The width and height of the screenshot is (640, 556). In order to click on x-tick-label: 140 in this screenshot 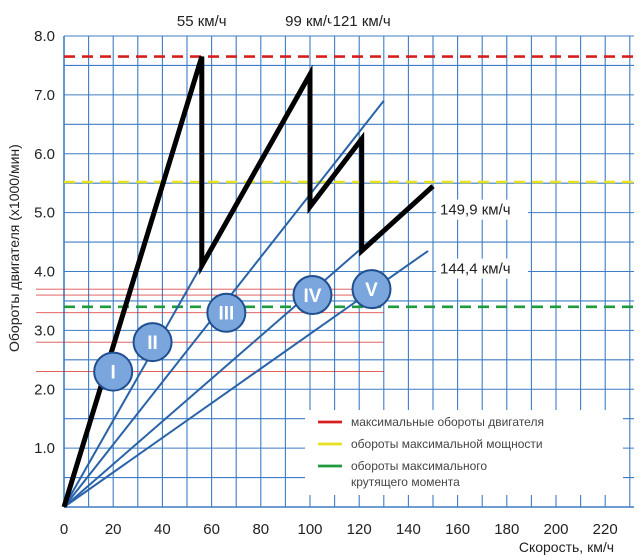, I will do `click(408, 529)`.